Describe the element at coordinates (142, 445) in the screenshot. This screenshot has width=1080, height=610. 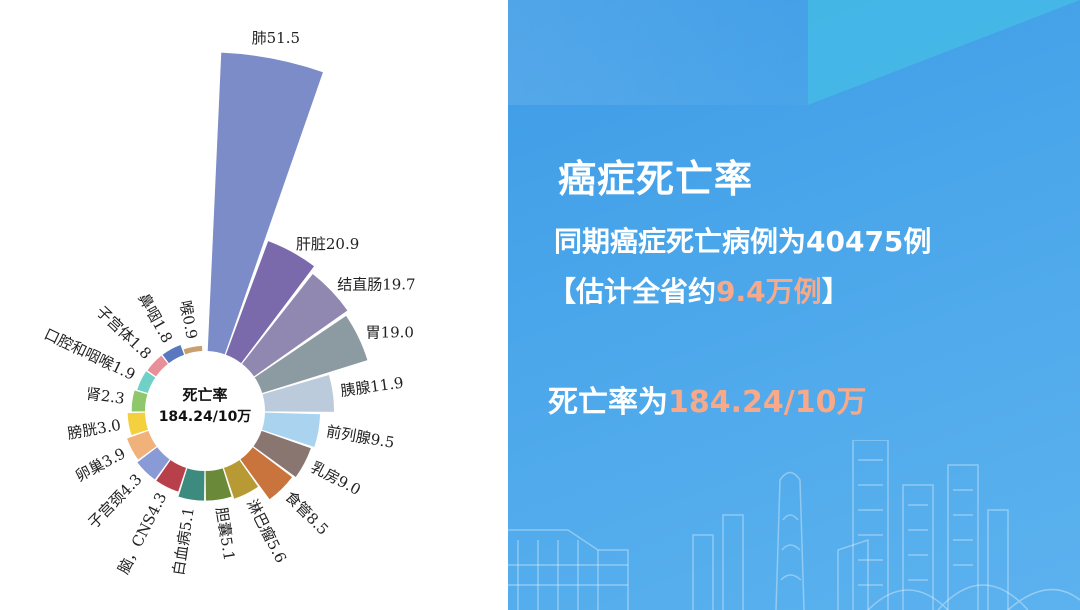
I see `bar-卵巢` at that location.